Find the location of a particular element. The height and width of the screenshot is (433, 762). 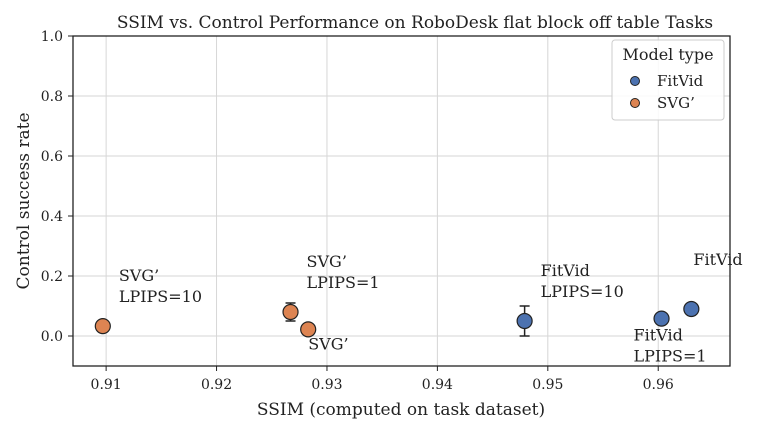

y-tick-label: 0.4 is located at coordinates (52, 217).